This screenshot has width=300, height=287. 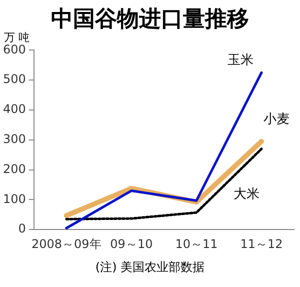 I want to click on y-tick-label: 100, so click(x=14, y=199).